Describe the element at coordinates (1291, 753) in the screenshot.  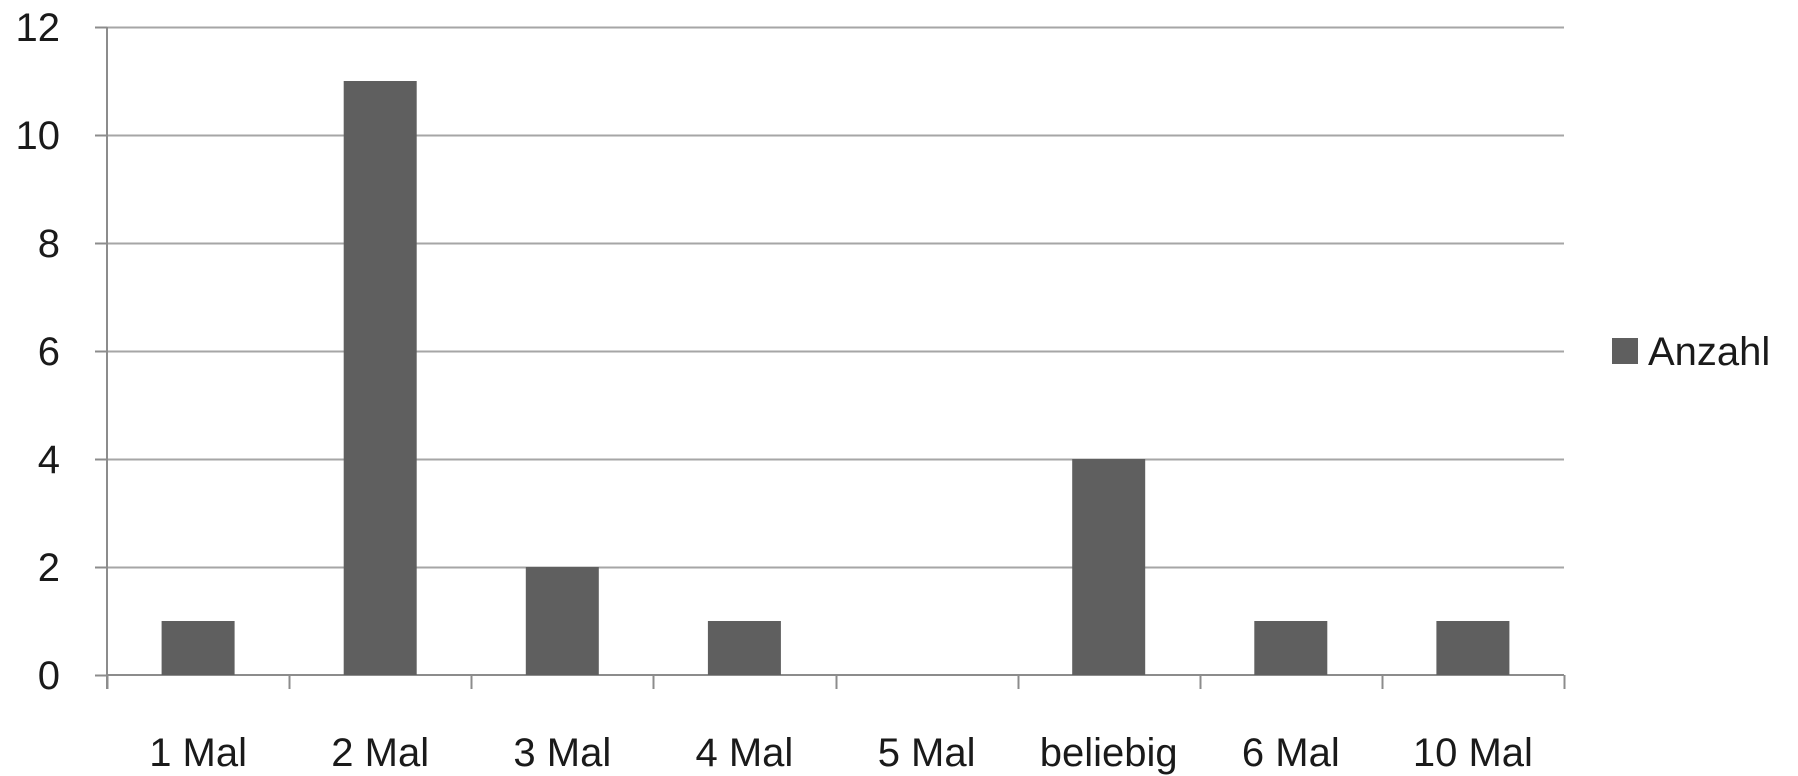
I see `x-tick-label: 6 Mal` at that location.